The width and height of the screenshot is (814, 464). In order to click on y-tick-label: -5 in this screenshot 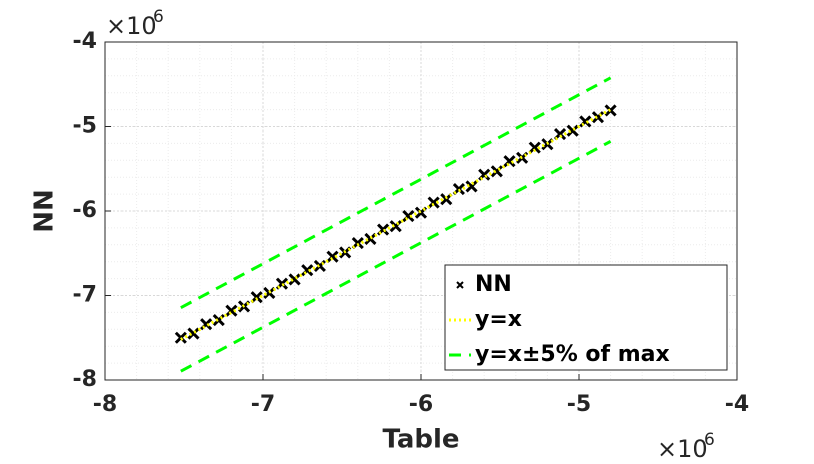, I will do `click(85, 126)`.